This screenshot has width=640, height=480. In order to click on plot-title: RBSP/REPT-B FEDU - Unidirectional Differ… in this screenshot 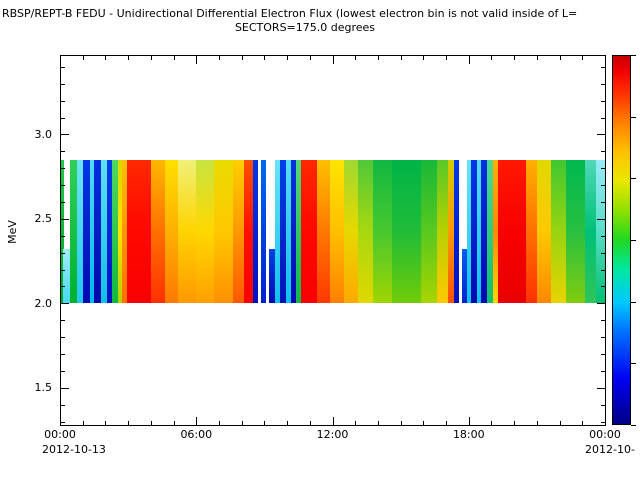, I will do `click(290, 13)`.